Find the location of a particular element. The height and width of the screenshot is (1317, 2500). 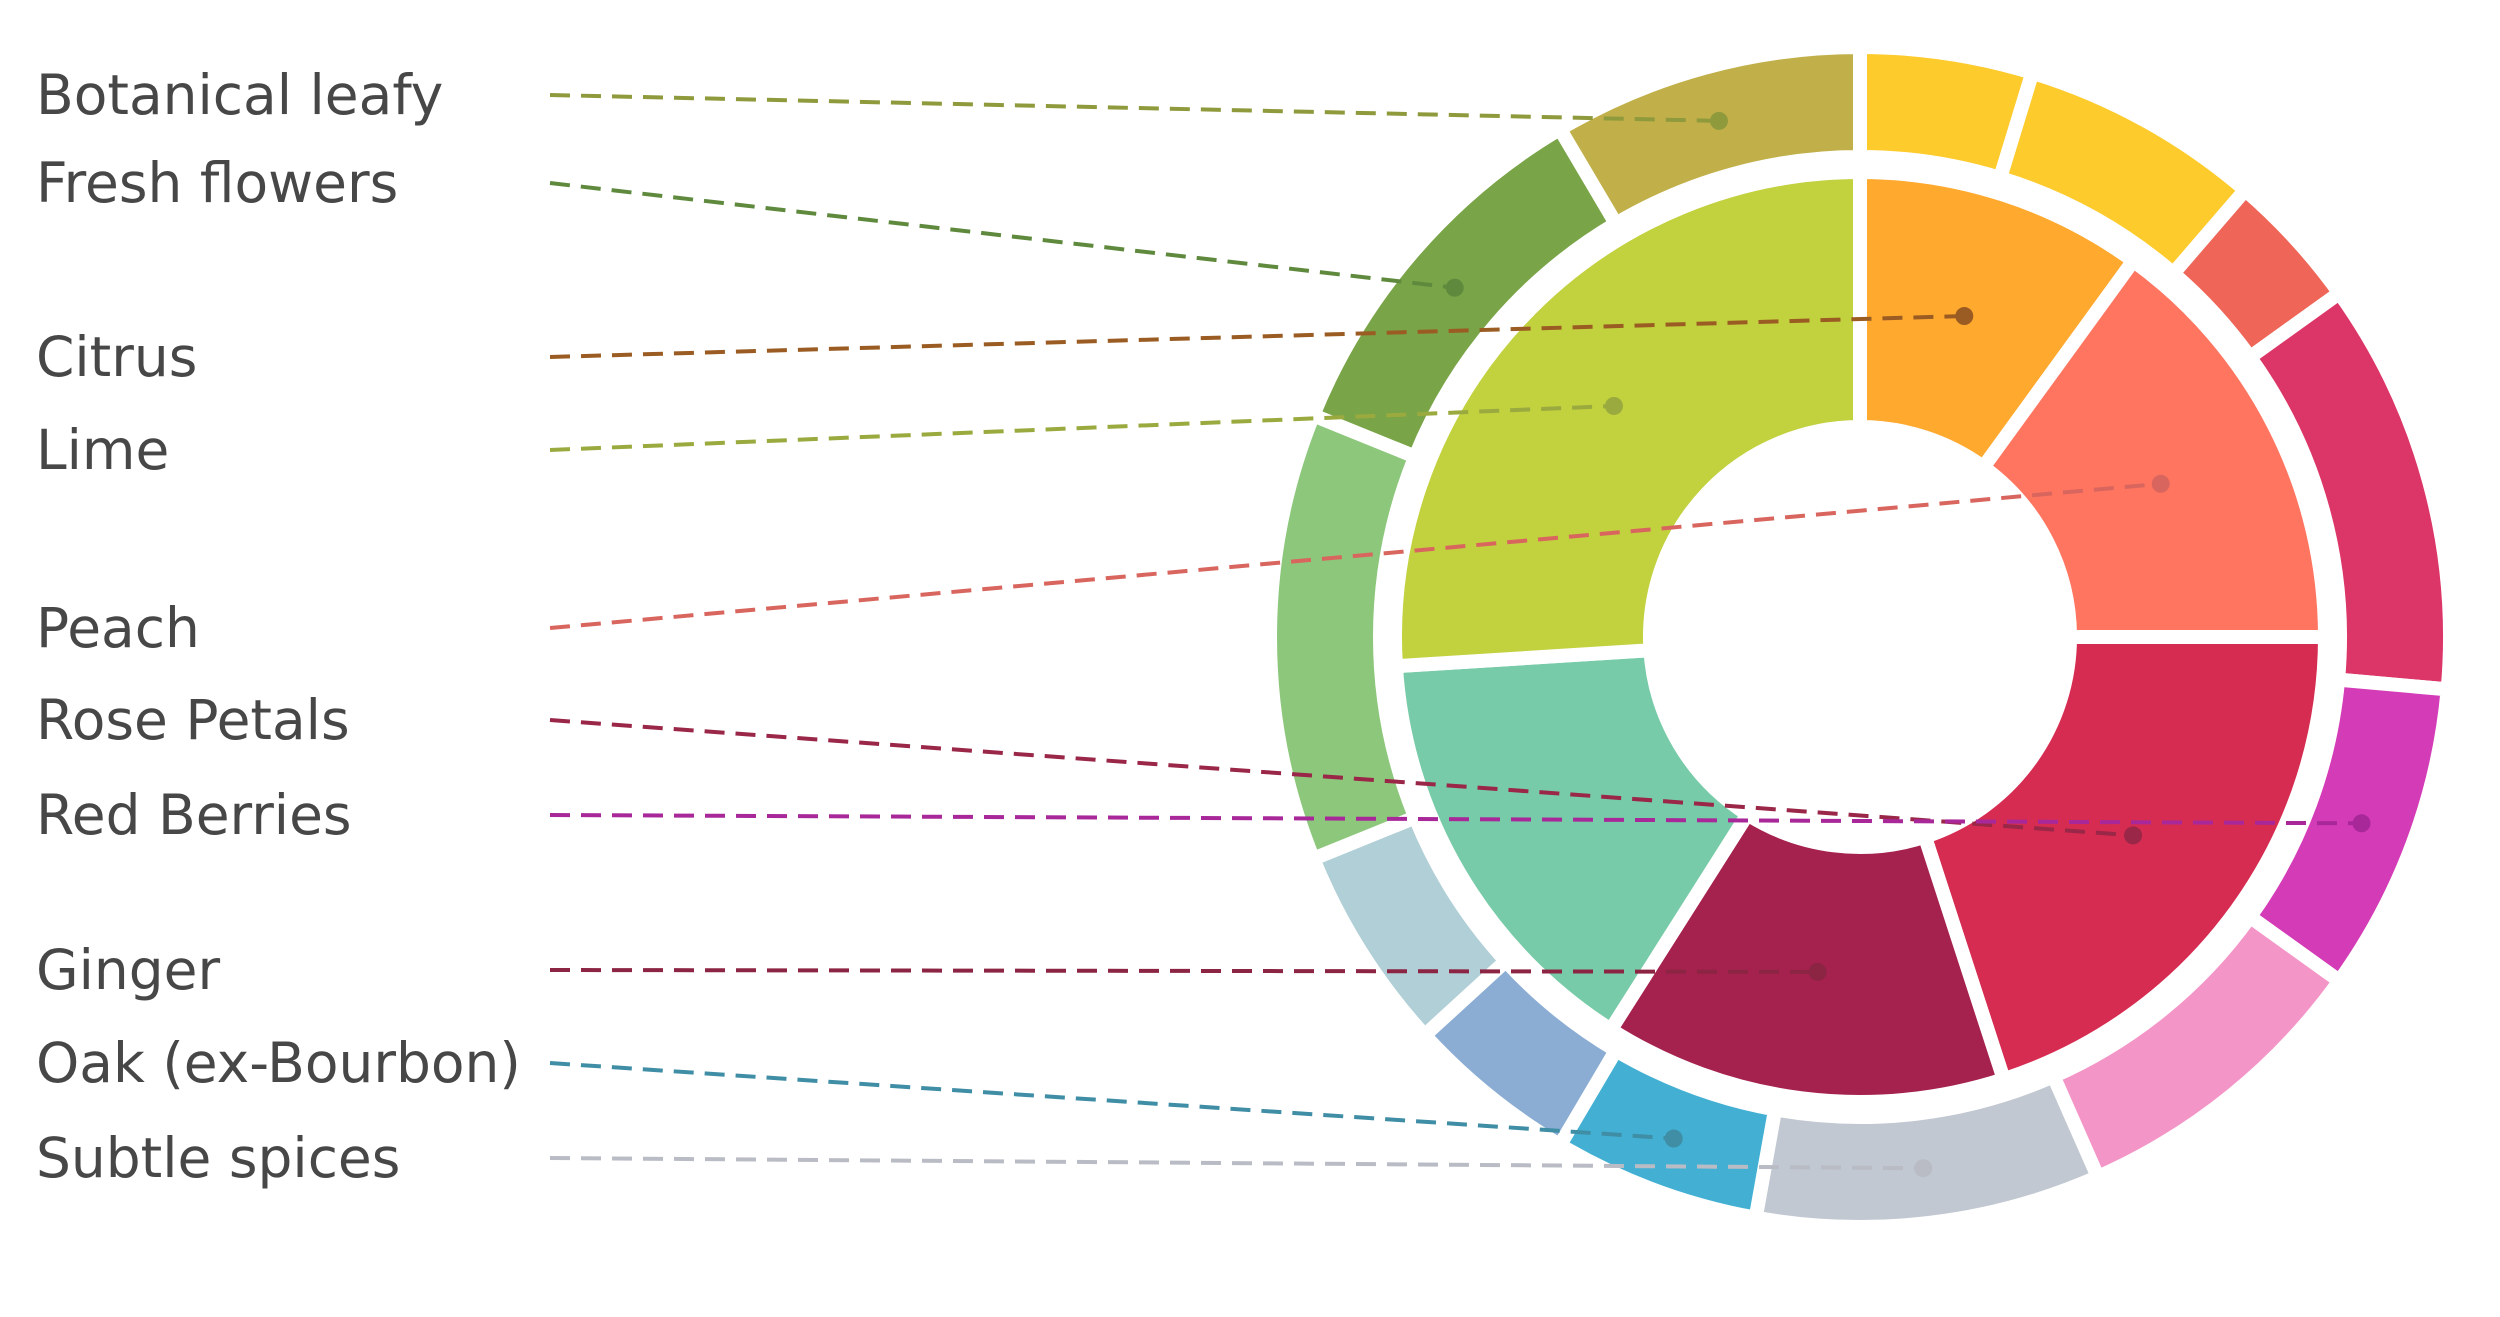

legend-label-8: Oak (ex-Bourbon) is located at coordinates (278, 1063).